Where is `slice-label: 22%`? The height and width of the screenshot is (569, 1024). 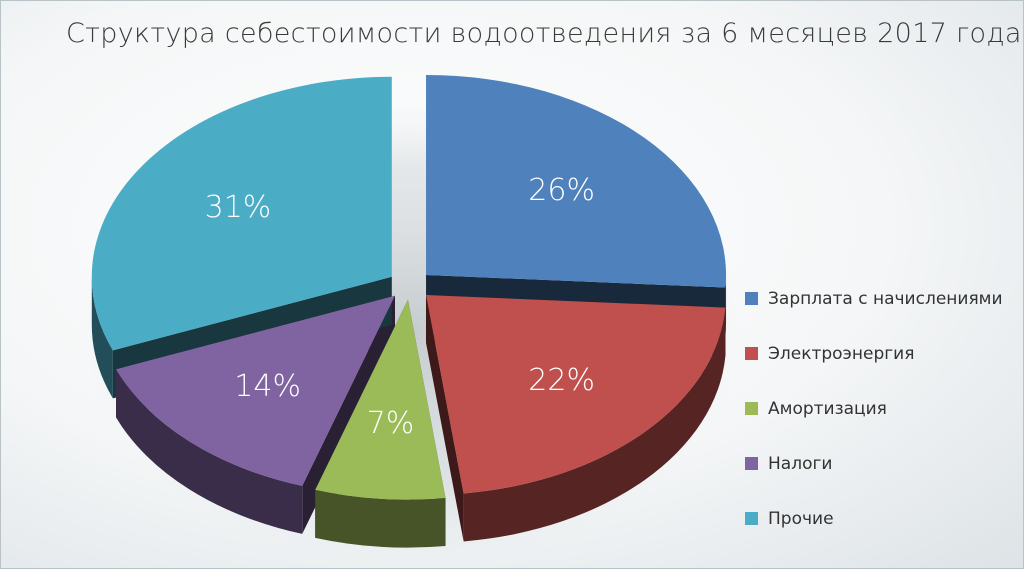
slice-label: 22% is located at coordinates (561, 380).